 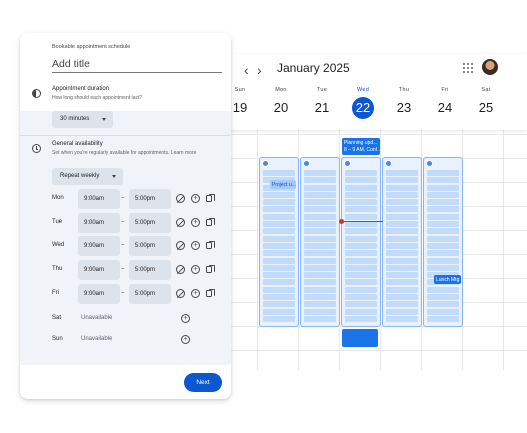 I want to click on day-header-fri: Fri 24, so click(x=445, y=103).